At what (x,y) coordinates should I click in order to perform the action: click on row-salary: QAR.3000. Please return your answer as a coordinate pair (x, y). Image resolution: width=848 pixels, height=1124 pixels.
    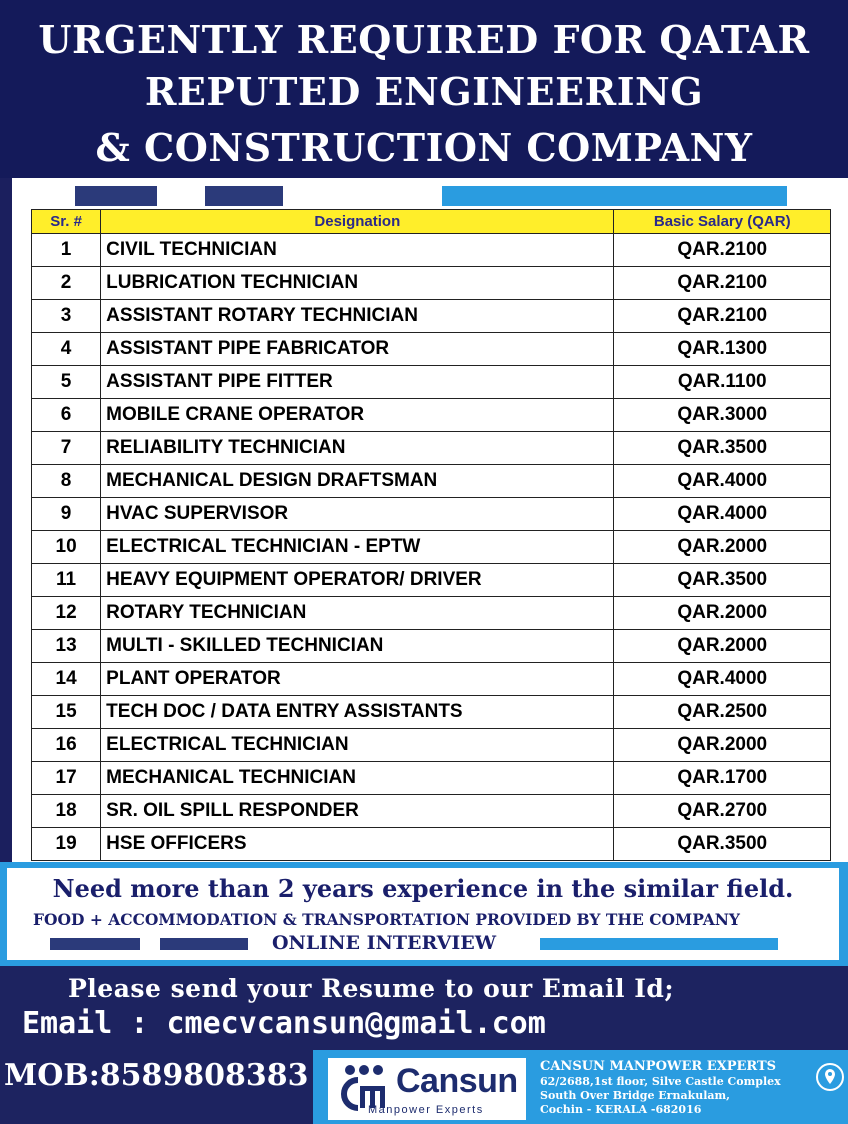
    Looking at the image, I should click on (722, 415).